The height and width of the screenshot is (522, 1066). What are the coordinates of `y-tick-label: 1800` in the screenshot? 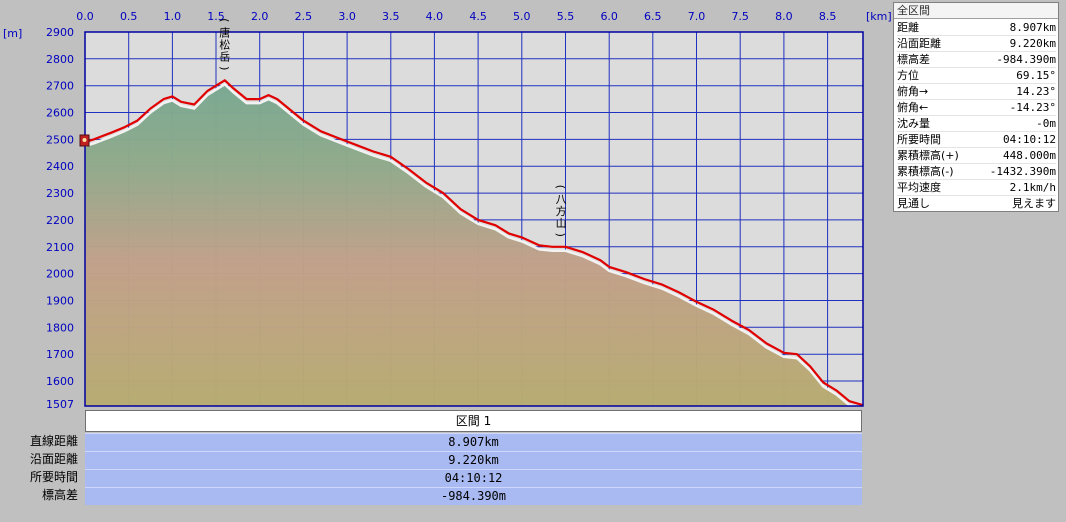 It's located at (60, 327).